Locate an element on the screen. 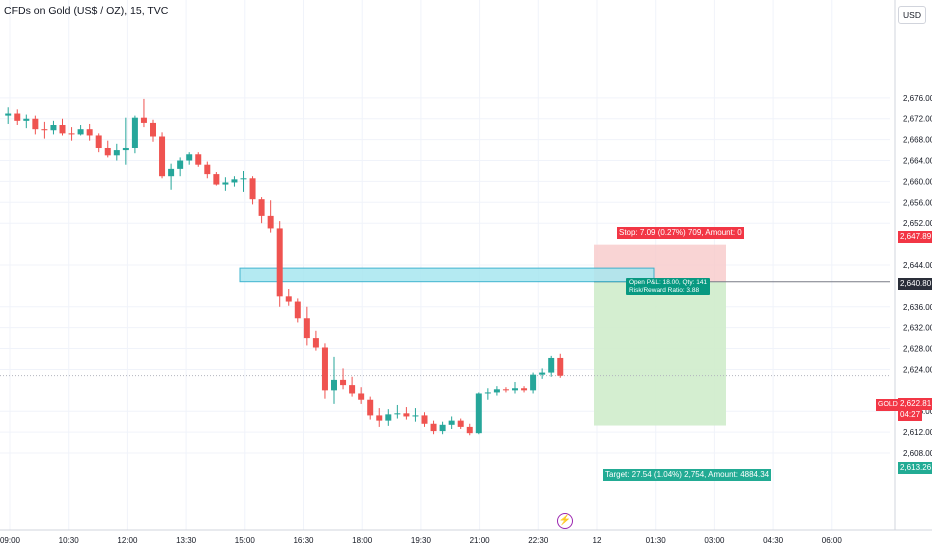  countdown-badge: 04:27 is located at coordinates (910, 415).